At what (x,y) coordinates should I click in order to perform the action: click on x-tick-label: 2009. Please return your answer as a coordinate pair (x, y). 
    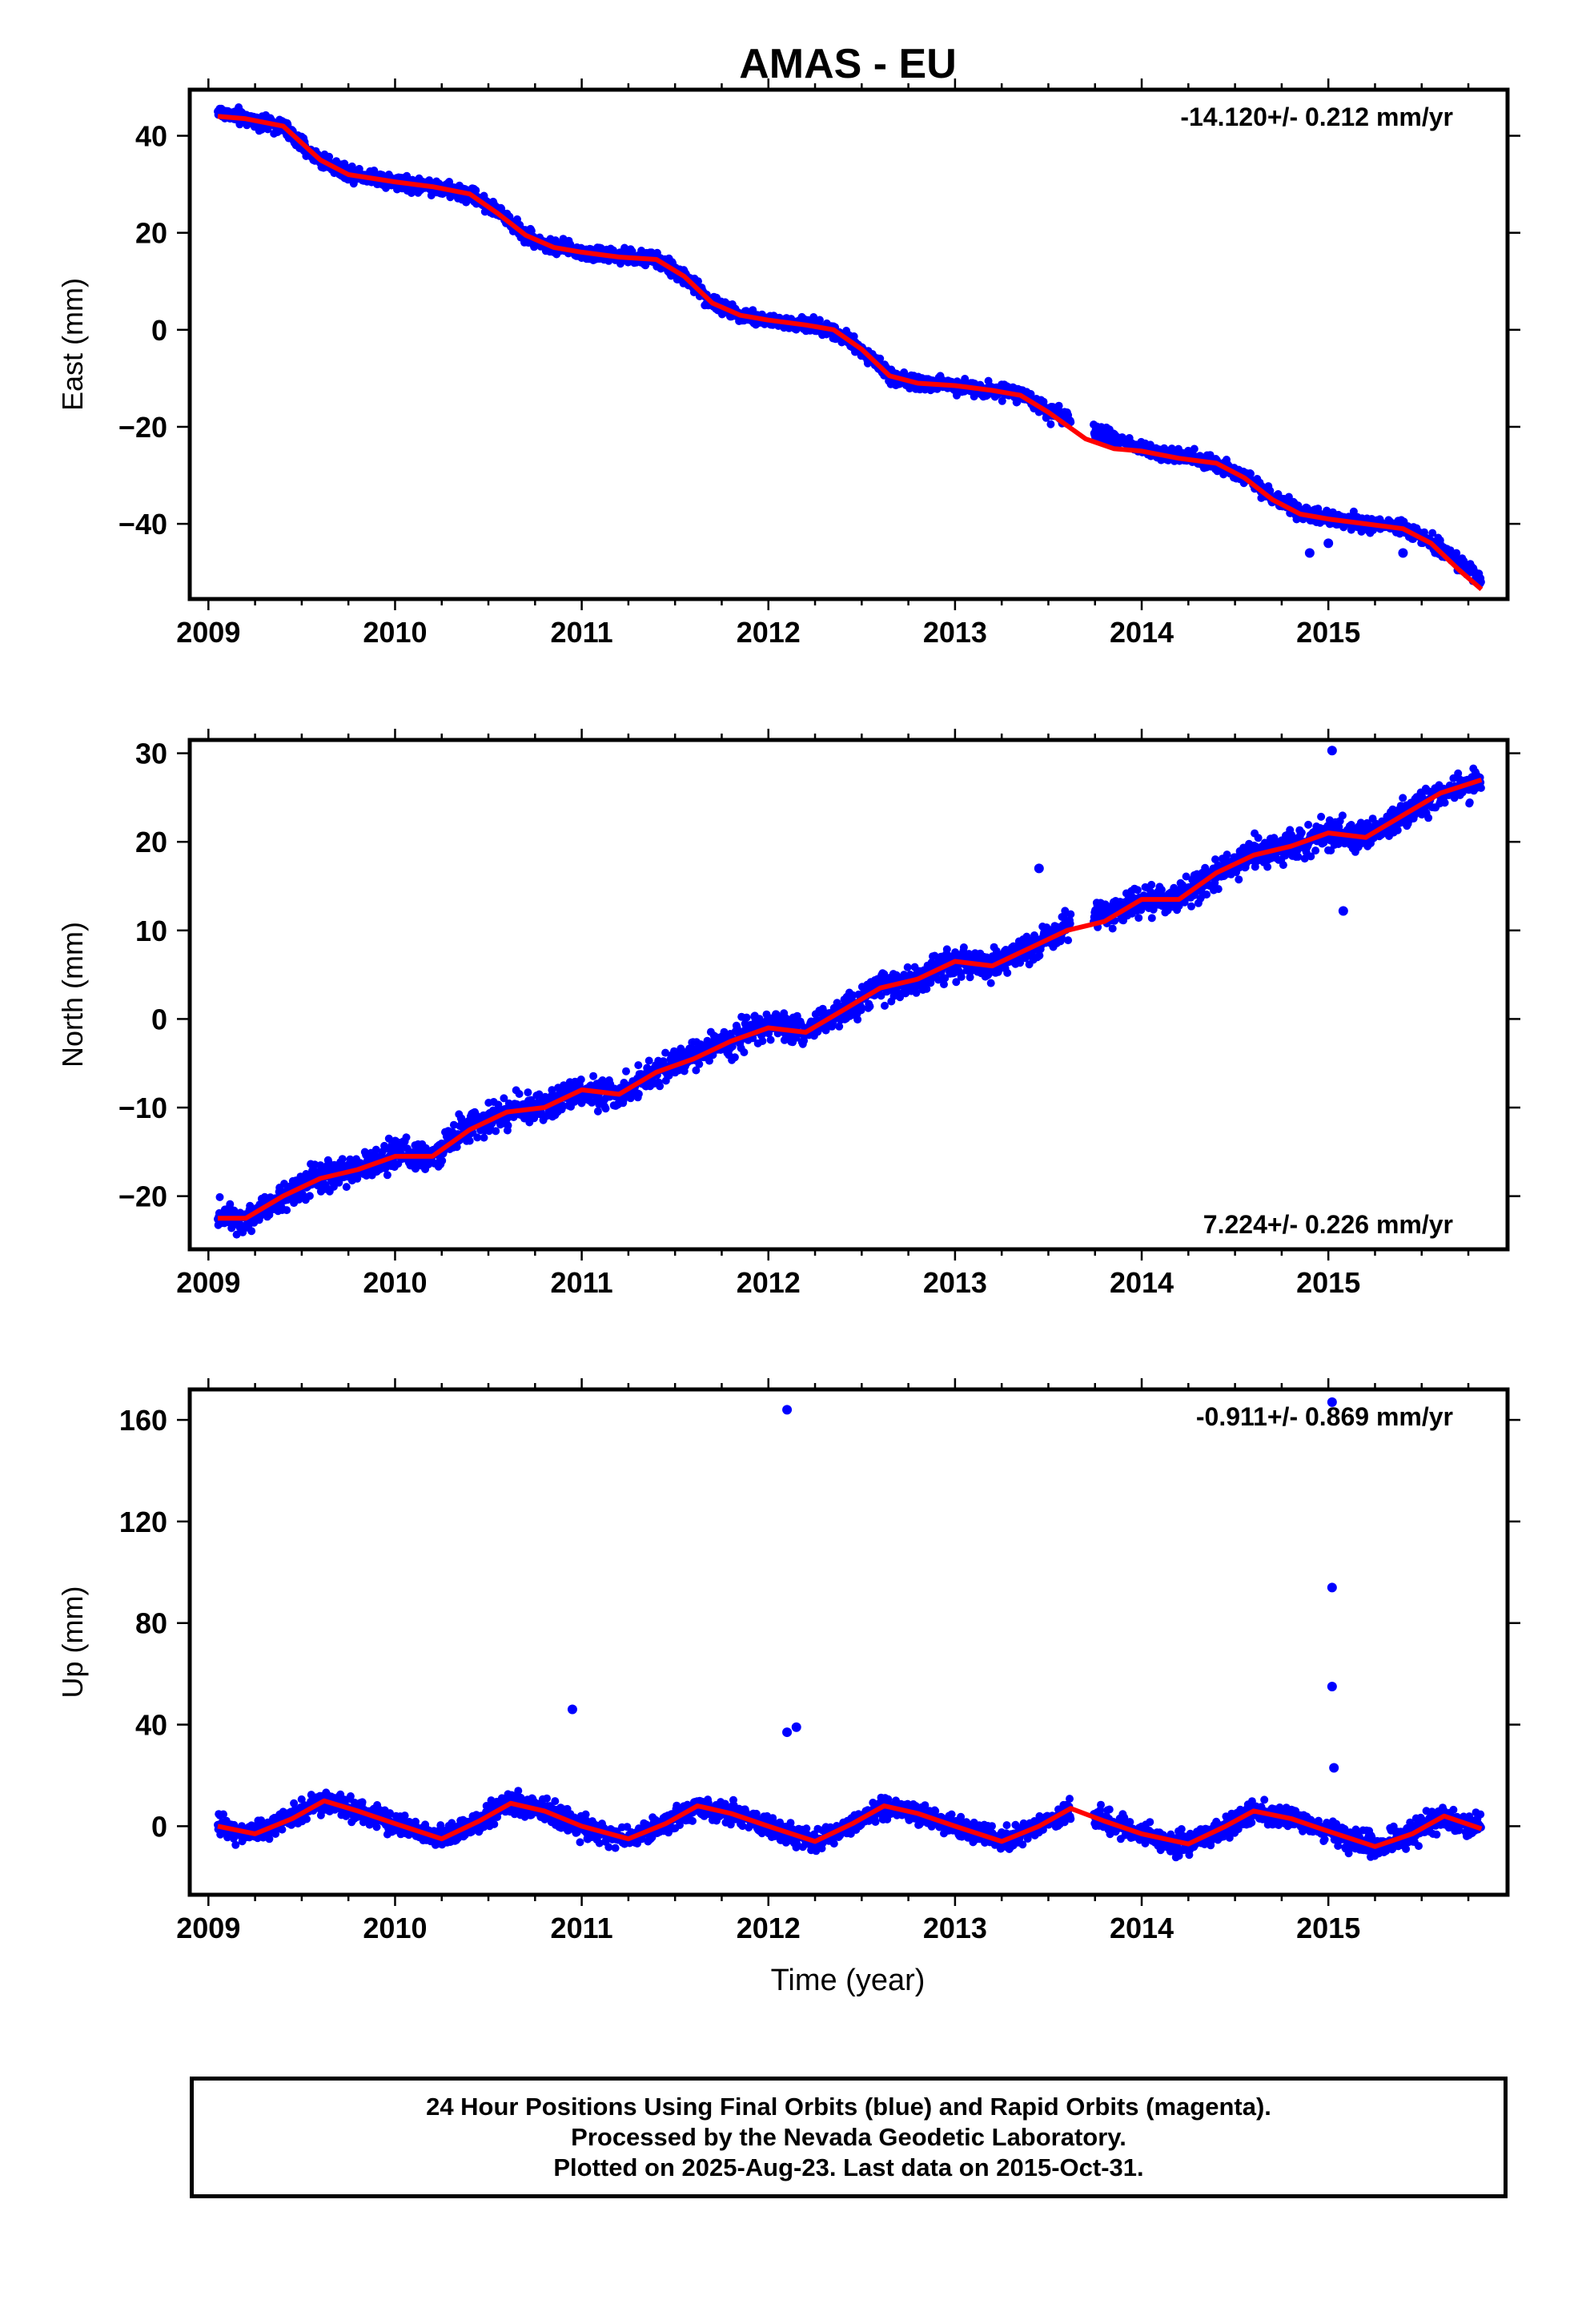
    Looking at the image, I should click on (208, 632).